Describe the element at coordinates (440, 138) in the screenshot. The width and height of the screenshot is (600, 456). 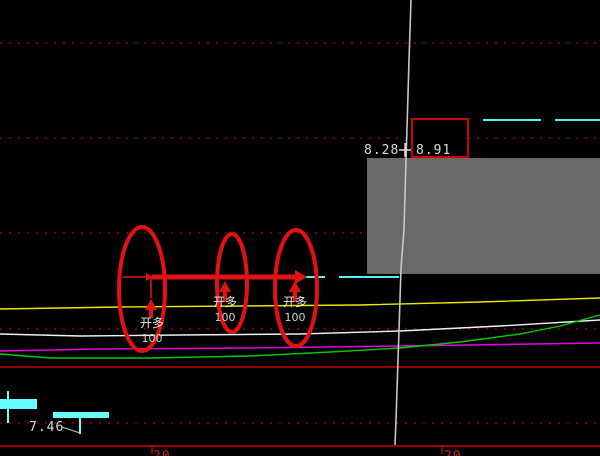
I see `price-callout-box` at that location.